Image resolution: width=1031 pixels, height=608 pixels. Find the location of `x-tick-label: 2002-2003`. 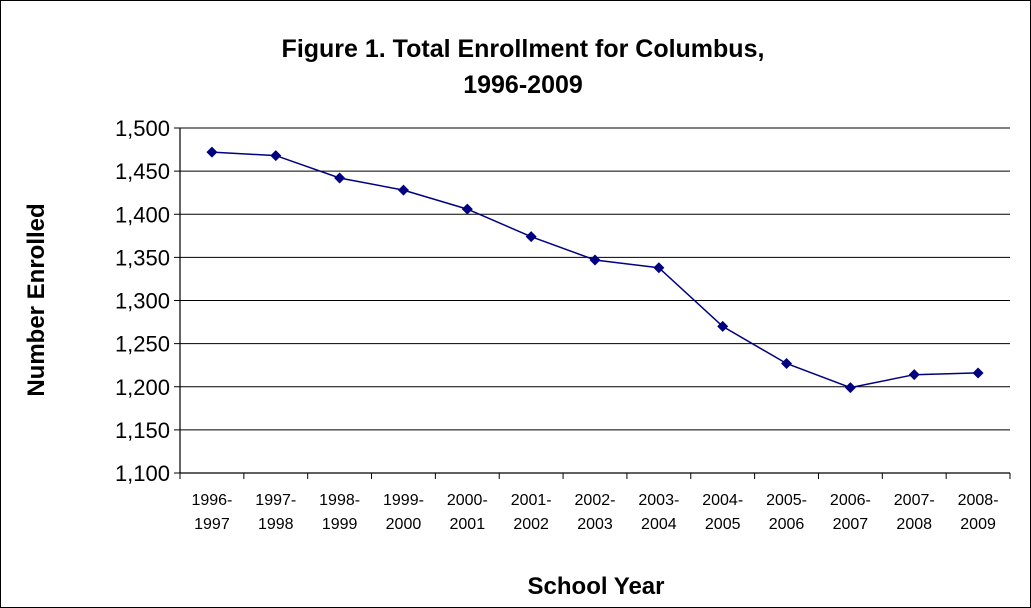

x-tick-label: 2002-2003 is located at coordinates (595, 512).